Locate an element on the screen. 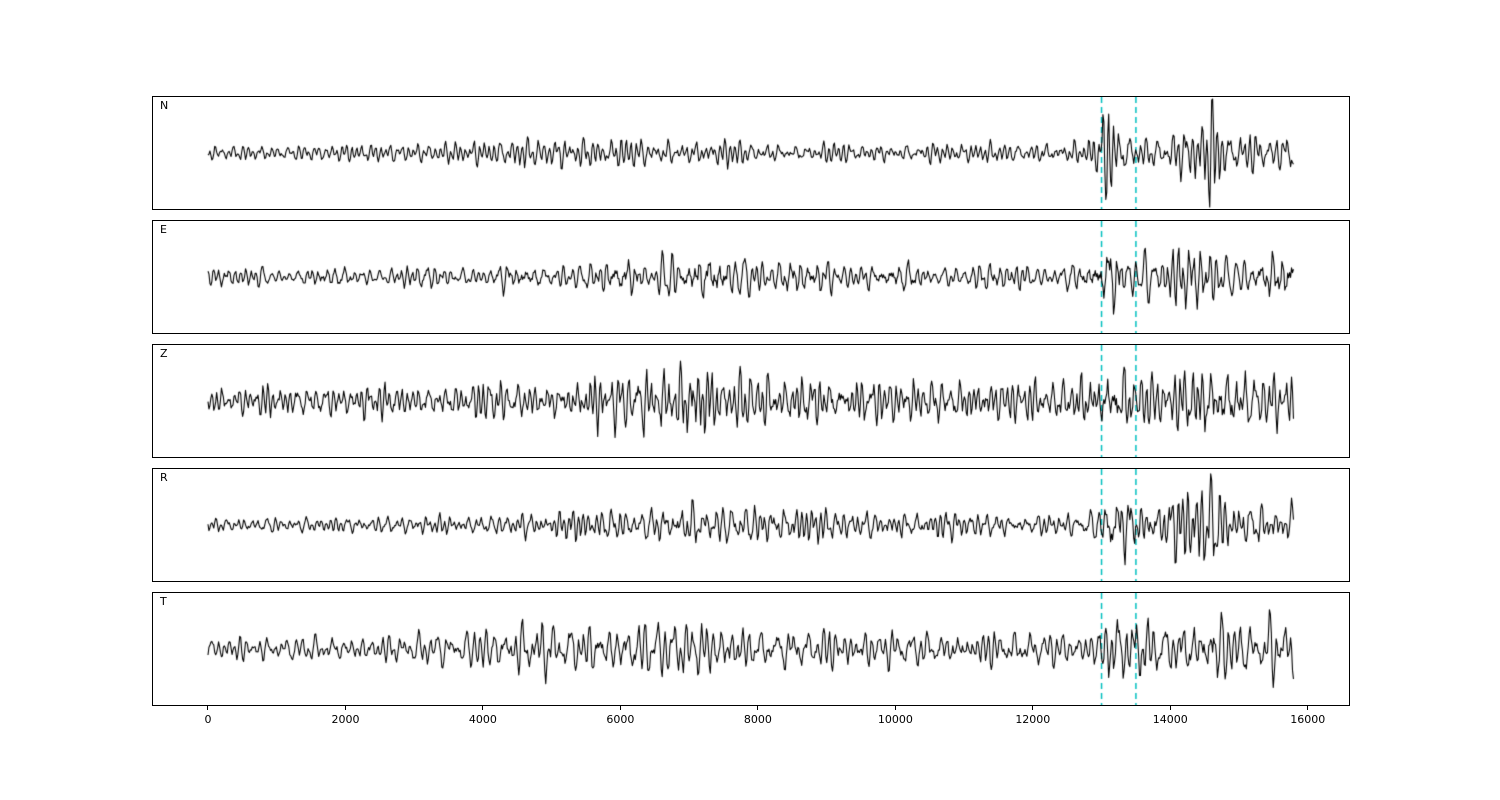 This screenshot has height=800, width=1500. waveform-canvas-z is located at coordinates (751, 401).